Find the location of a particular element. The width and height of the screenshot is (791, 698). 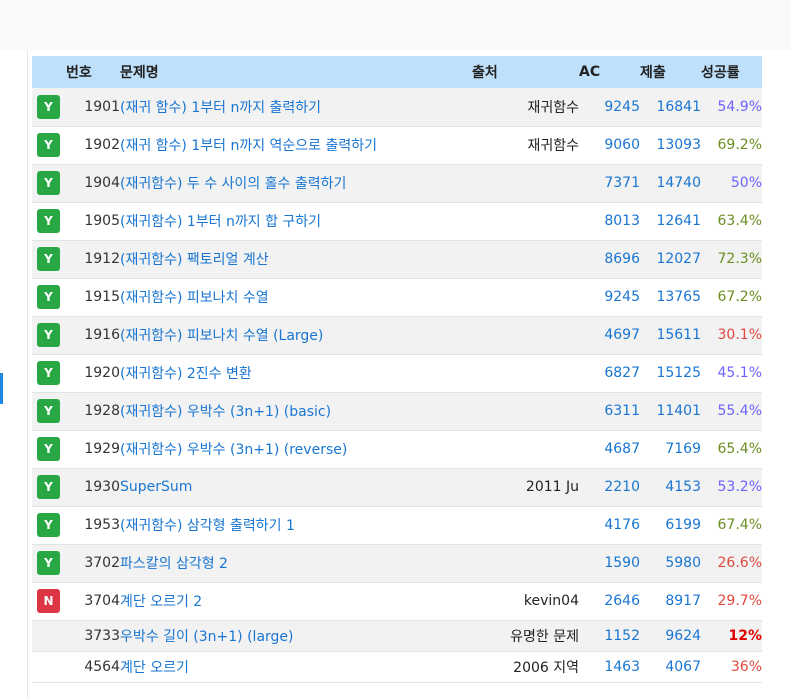

problem-title-link: (재귀함수) 팩토리얼 계산 is located at coordinates (194, 260).